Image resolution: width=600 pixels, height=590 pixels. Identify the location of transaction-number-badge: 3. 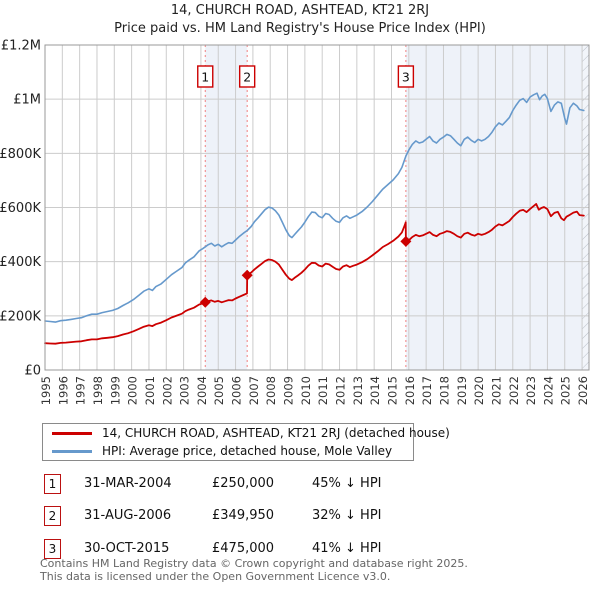
(52, 549).